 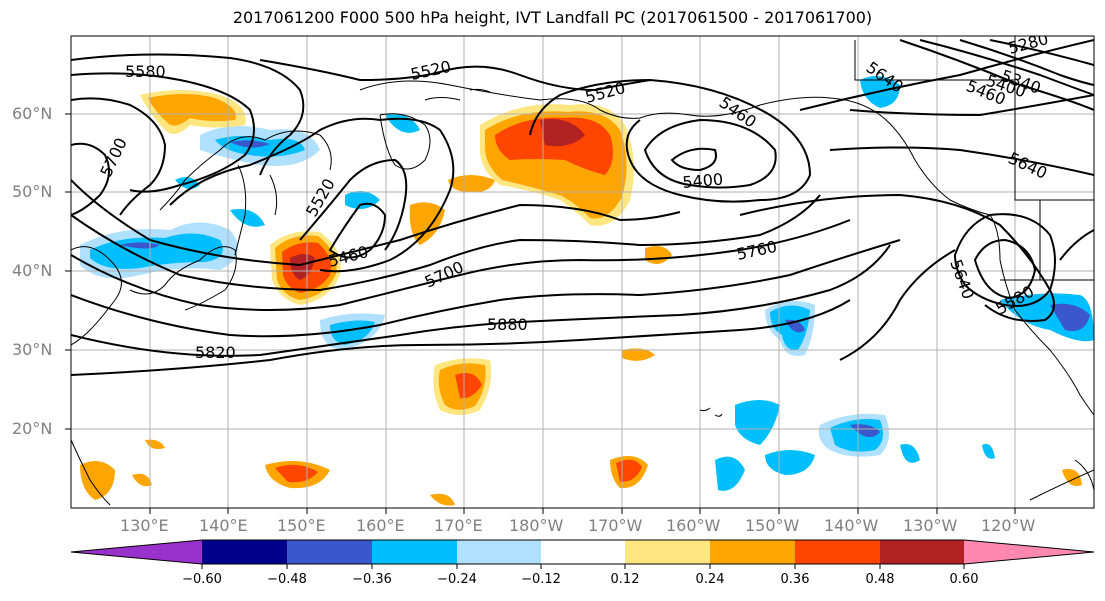 What do you see at coordinates (1028, 43) in the screenshot?
I see `contour-label: 5280` at bounding box center [1028, 43].